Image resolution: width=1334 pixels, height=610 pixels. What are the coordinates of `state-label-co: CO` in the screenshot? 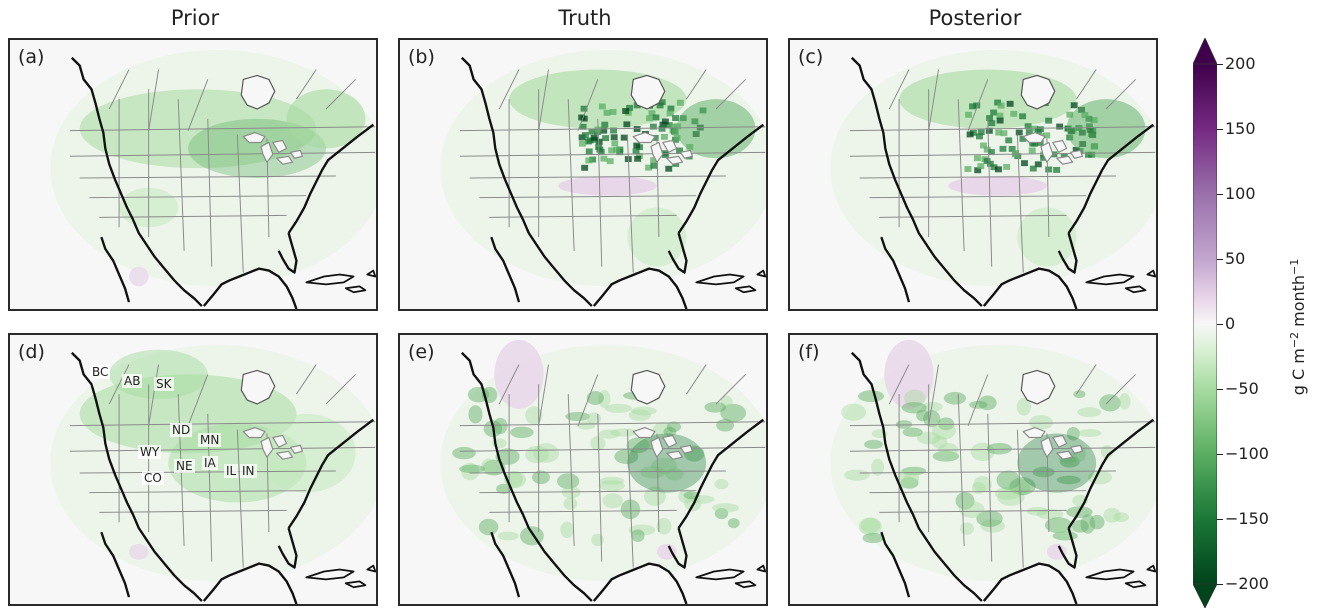 It's located at (153, 478).